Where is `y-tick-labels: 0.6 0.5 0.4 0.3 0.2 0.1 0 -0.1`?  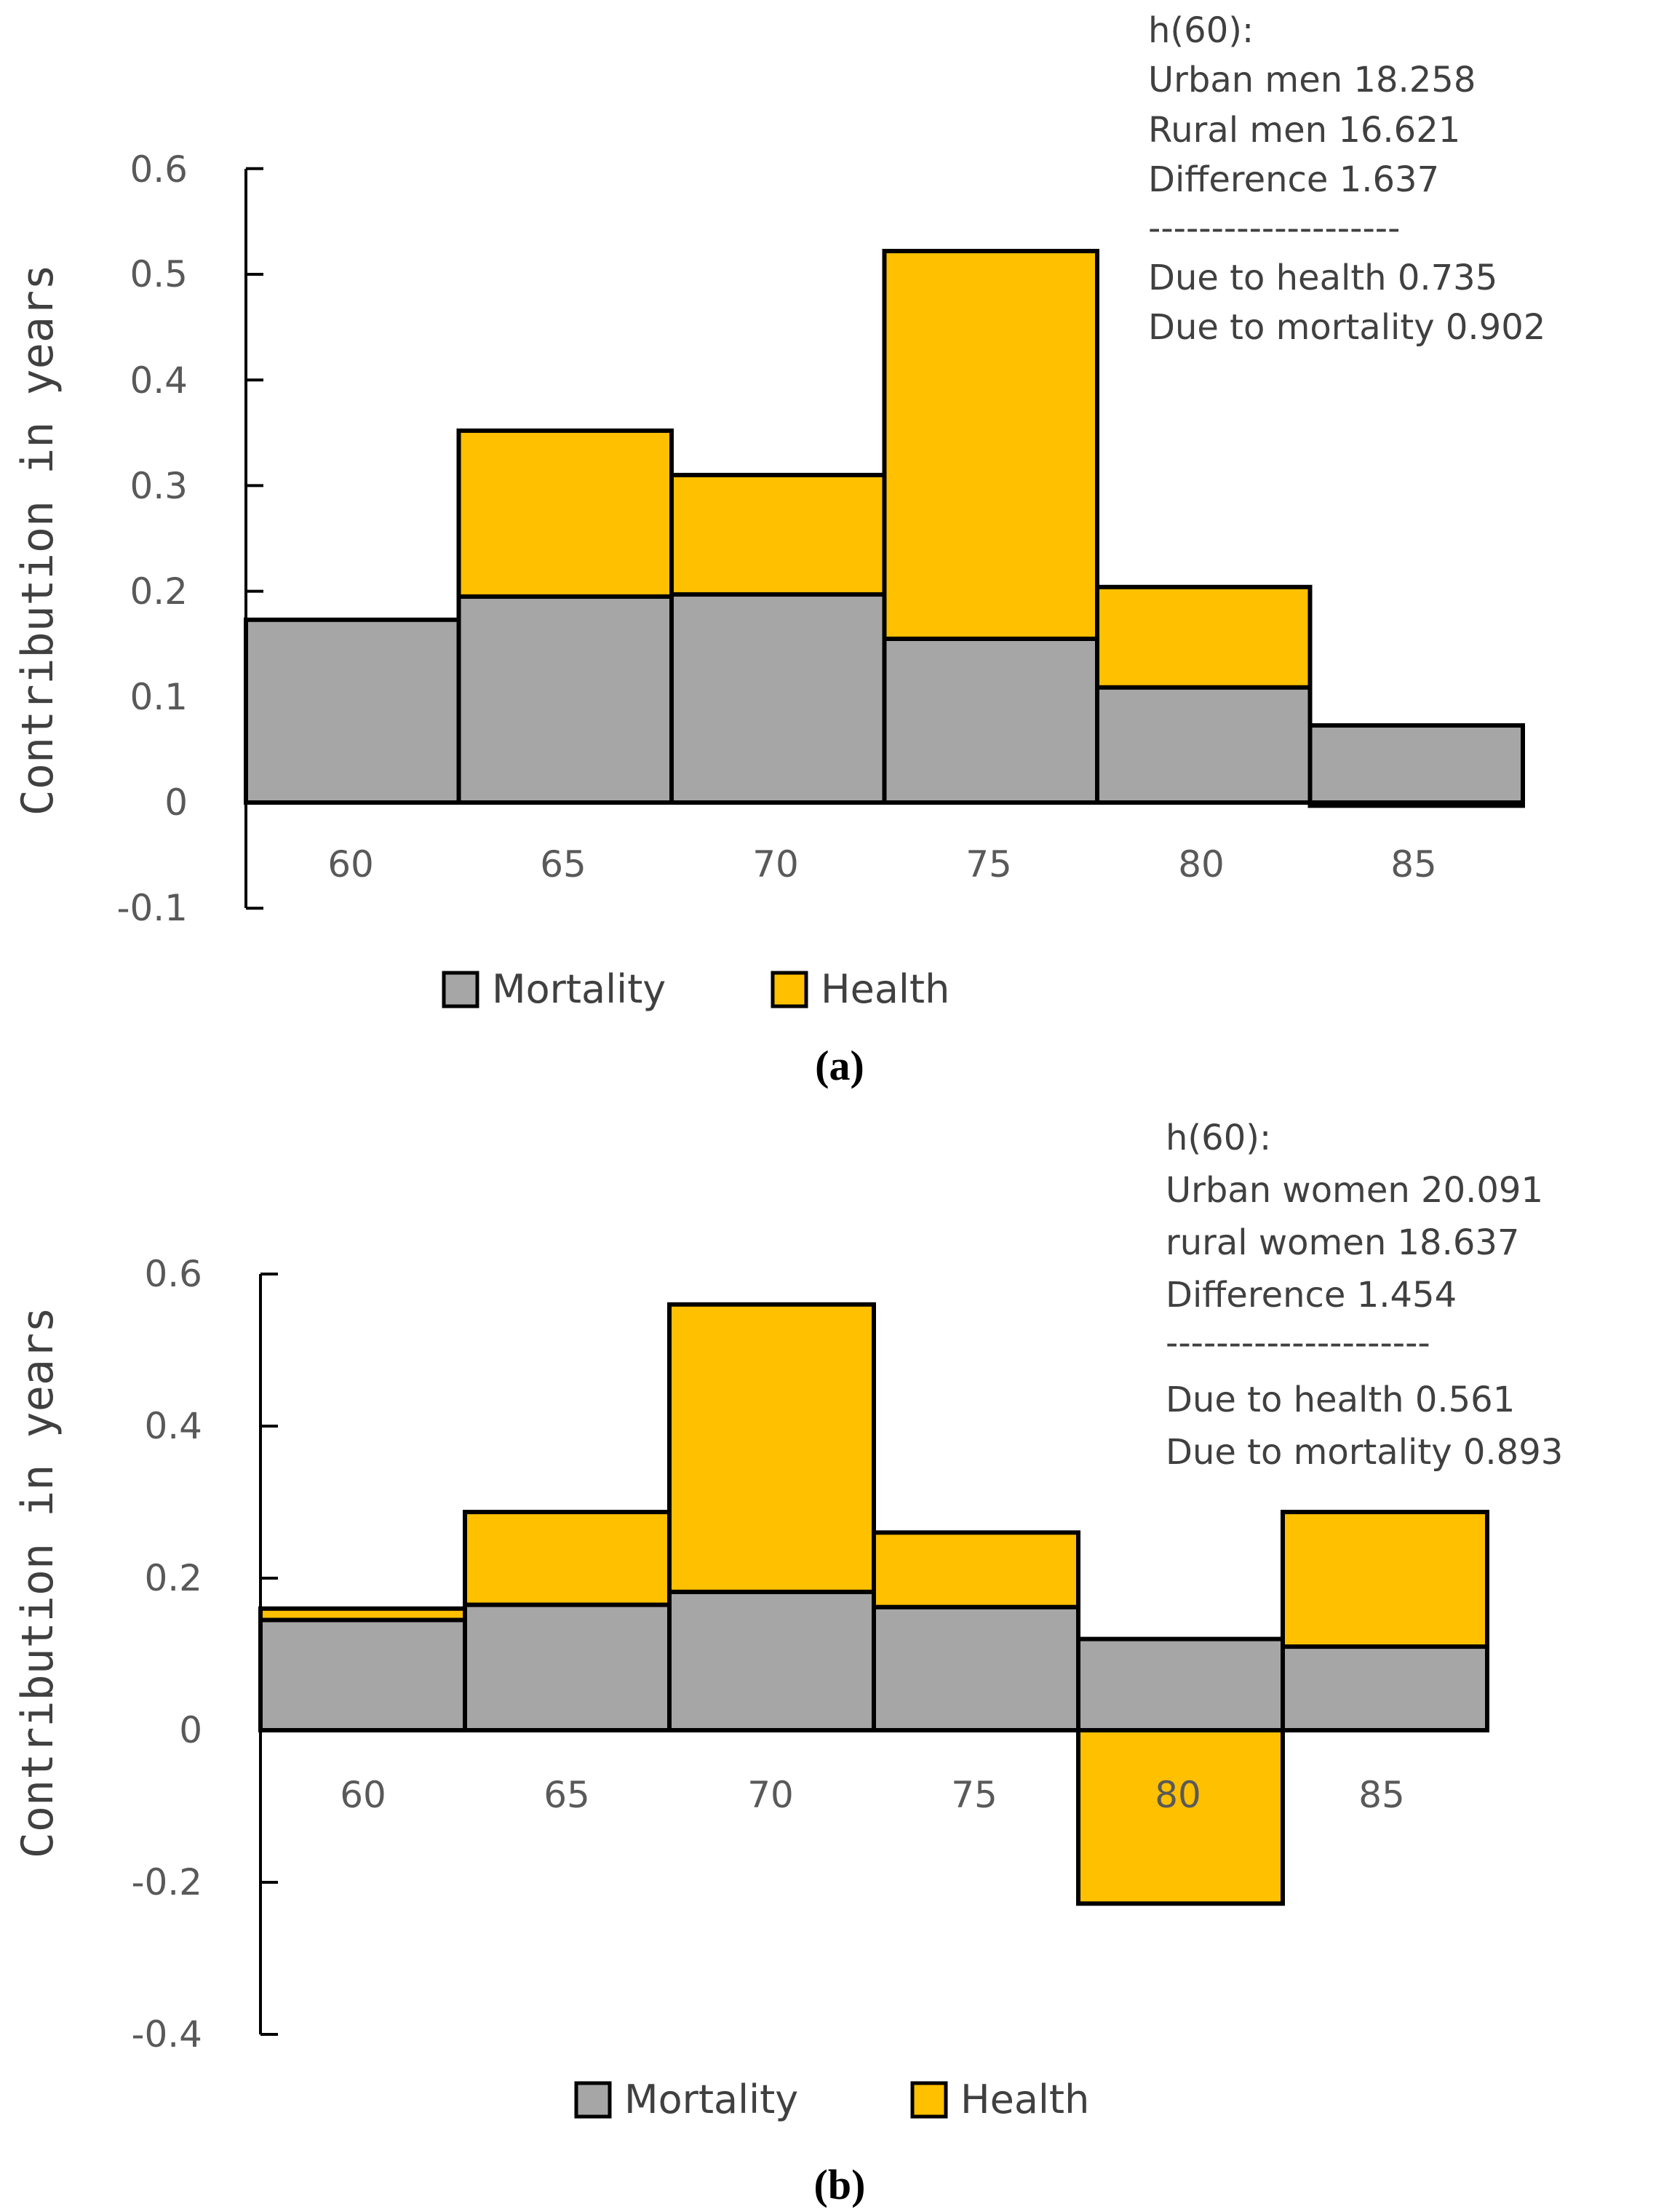
y-tick-labels: 0.6 0.5 0.4 0.3 0.2 0.1 0 -0.1 is located at coordinates (152, 538).